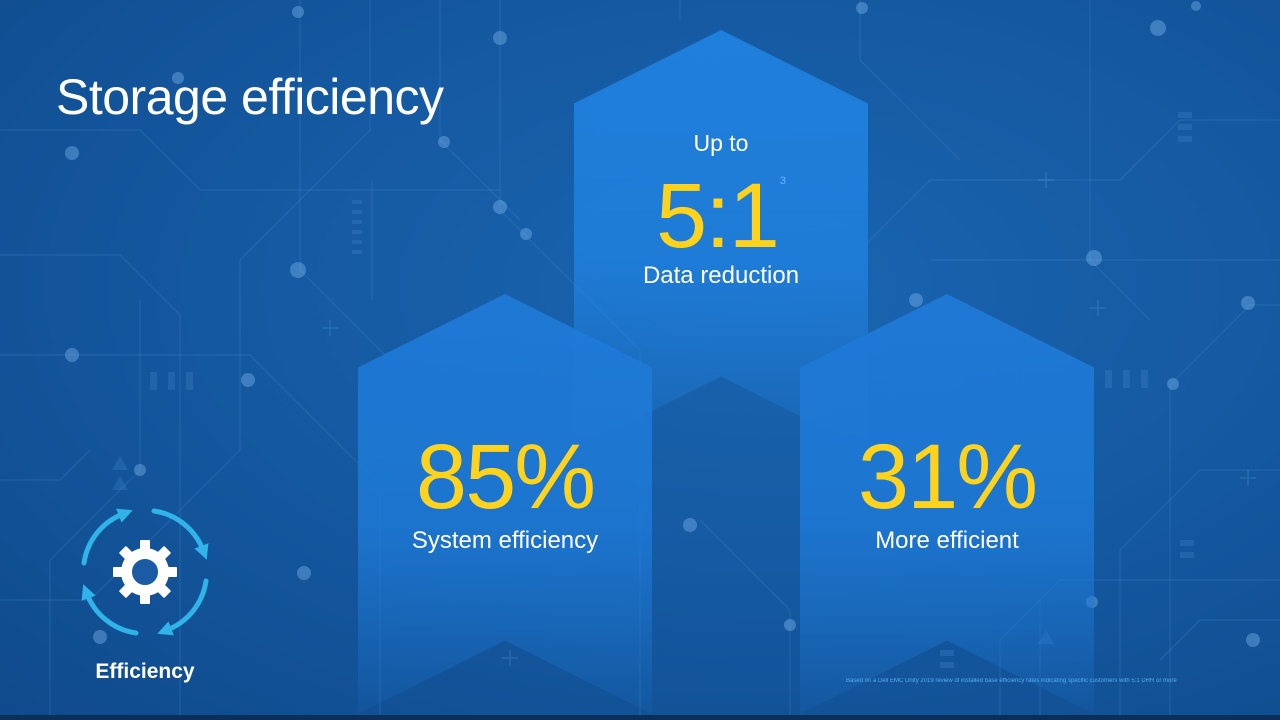  I want to click on bottom-bar, so click(640, 717).